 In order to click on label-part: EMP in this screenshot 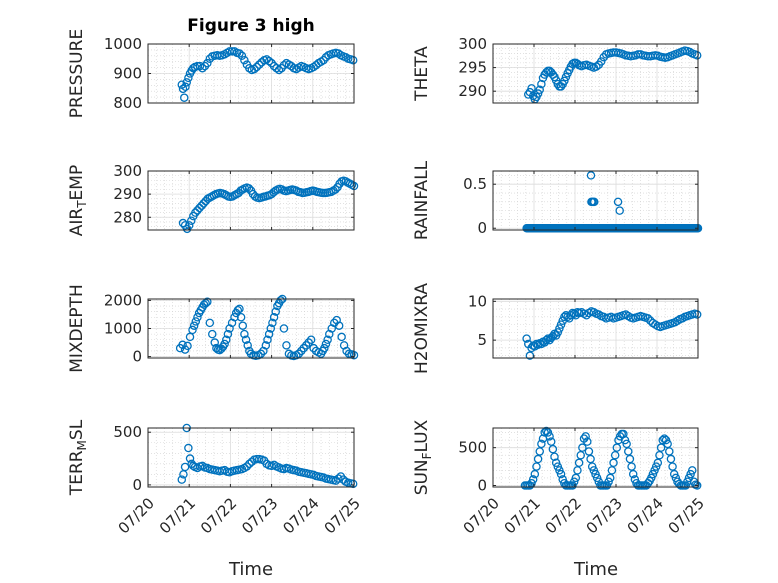, I will do `click(77, 183)`.